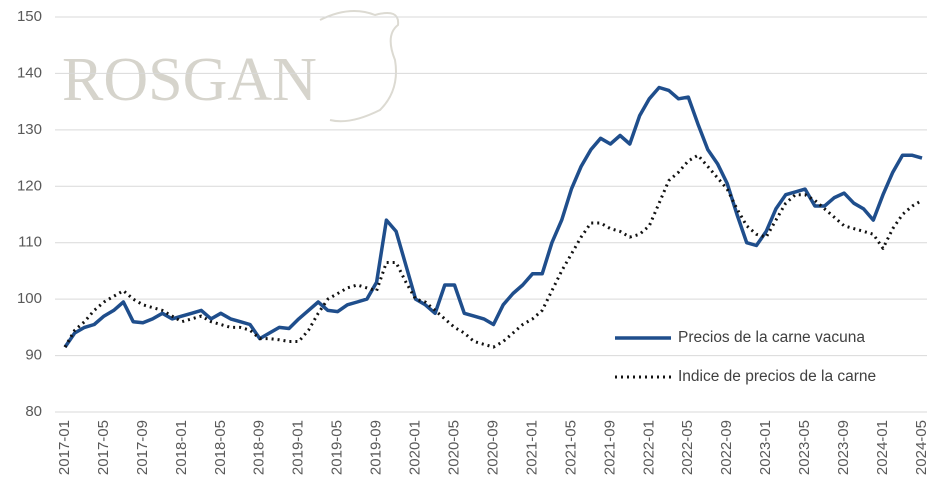  Describe the element at coordinates (648, 447) in the screenshot. I see `x-tick-label: 2022-01` at that location.